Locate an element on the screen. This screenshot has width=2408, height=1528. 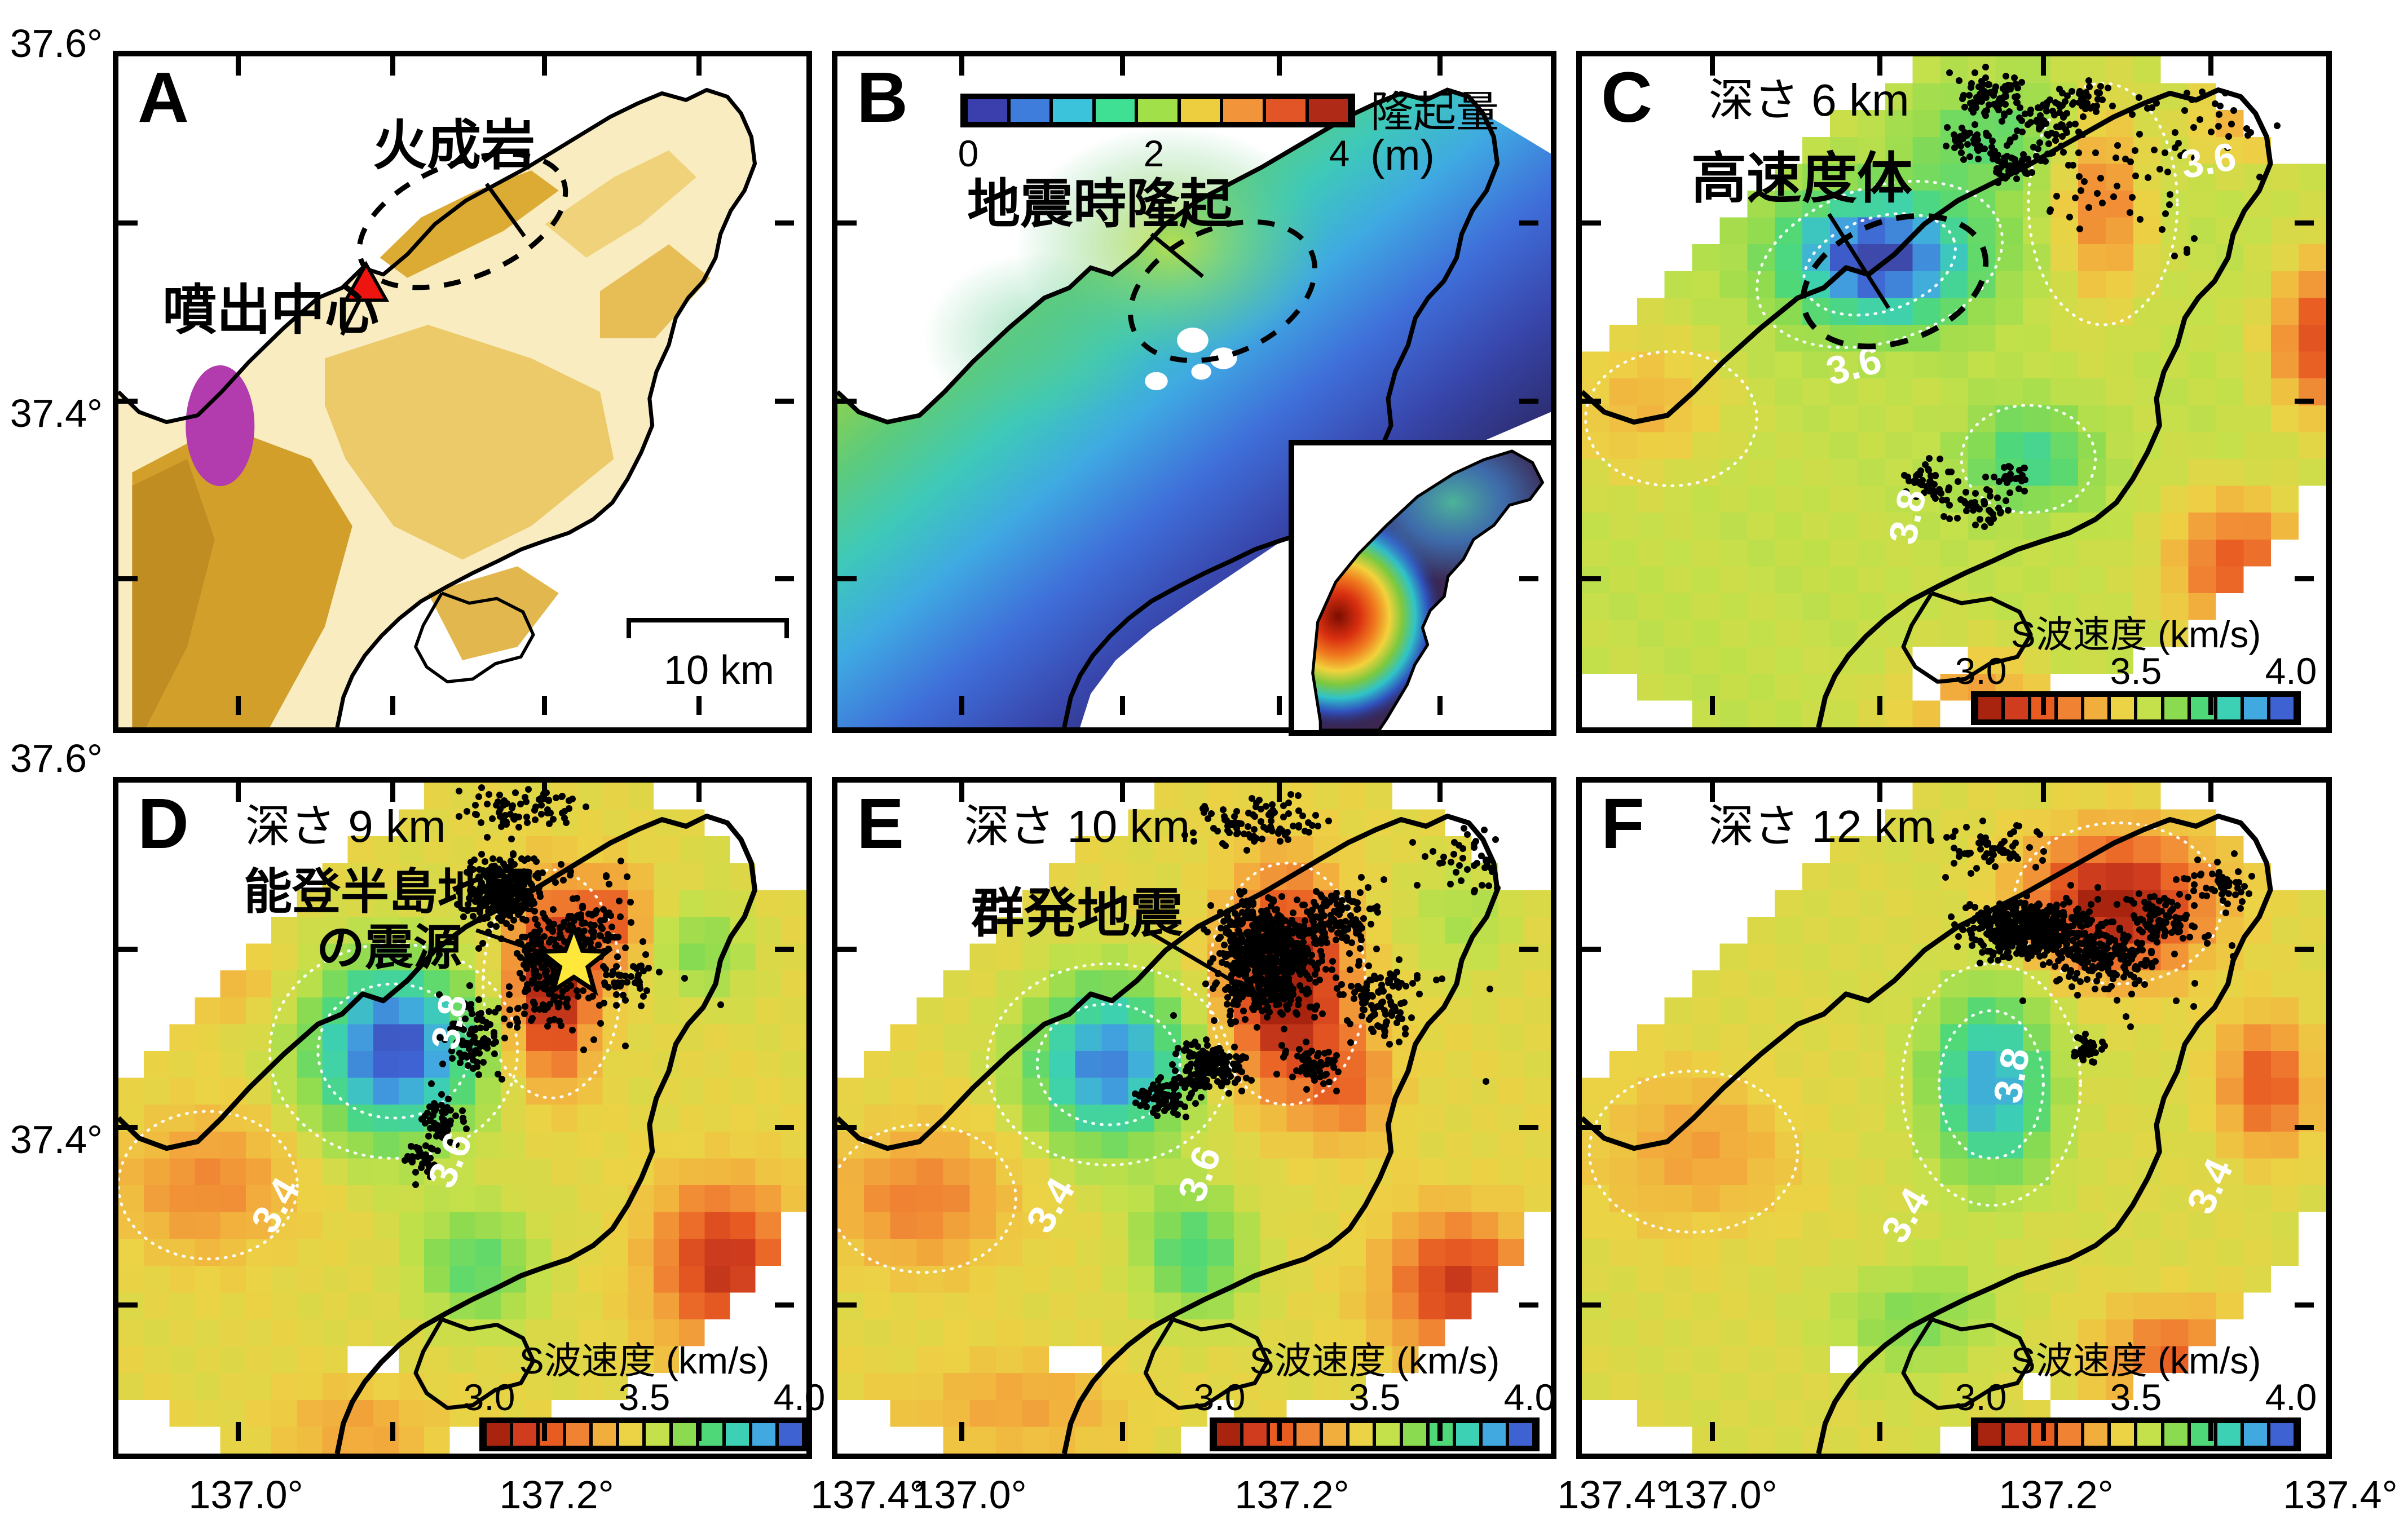
uplift-colorbar-ticks: 0 2 4 is located at coordinates (1156, 153).